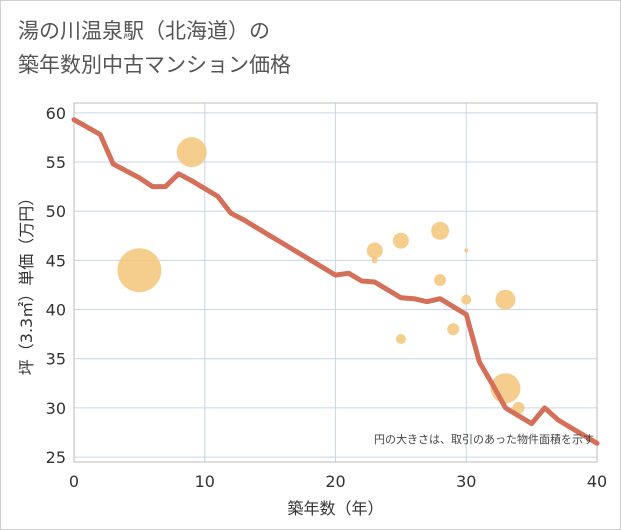 The width and height of the screenshot is (621, 530). What do you see at coordinates (154, 65) in the screenshot?
I see `chart-title-line2: 築年数別中古マンション価格` at bounding box center [154, 65].